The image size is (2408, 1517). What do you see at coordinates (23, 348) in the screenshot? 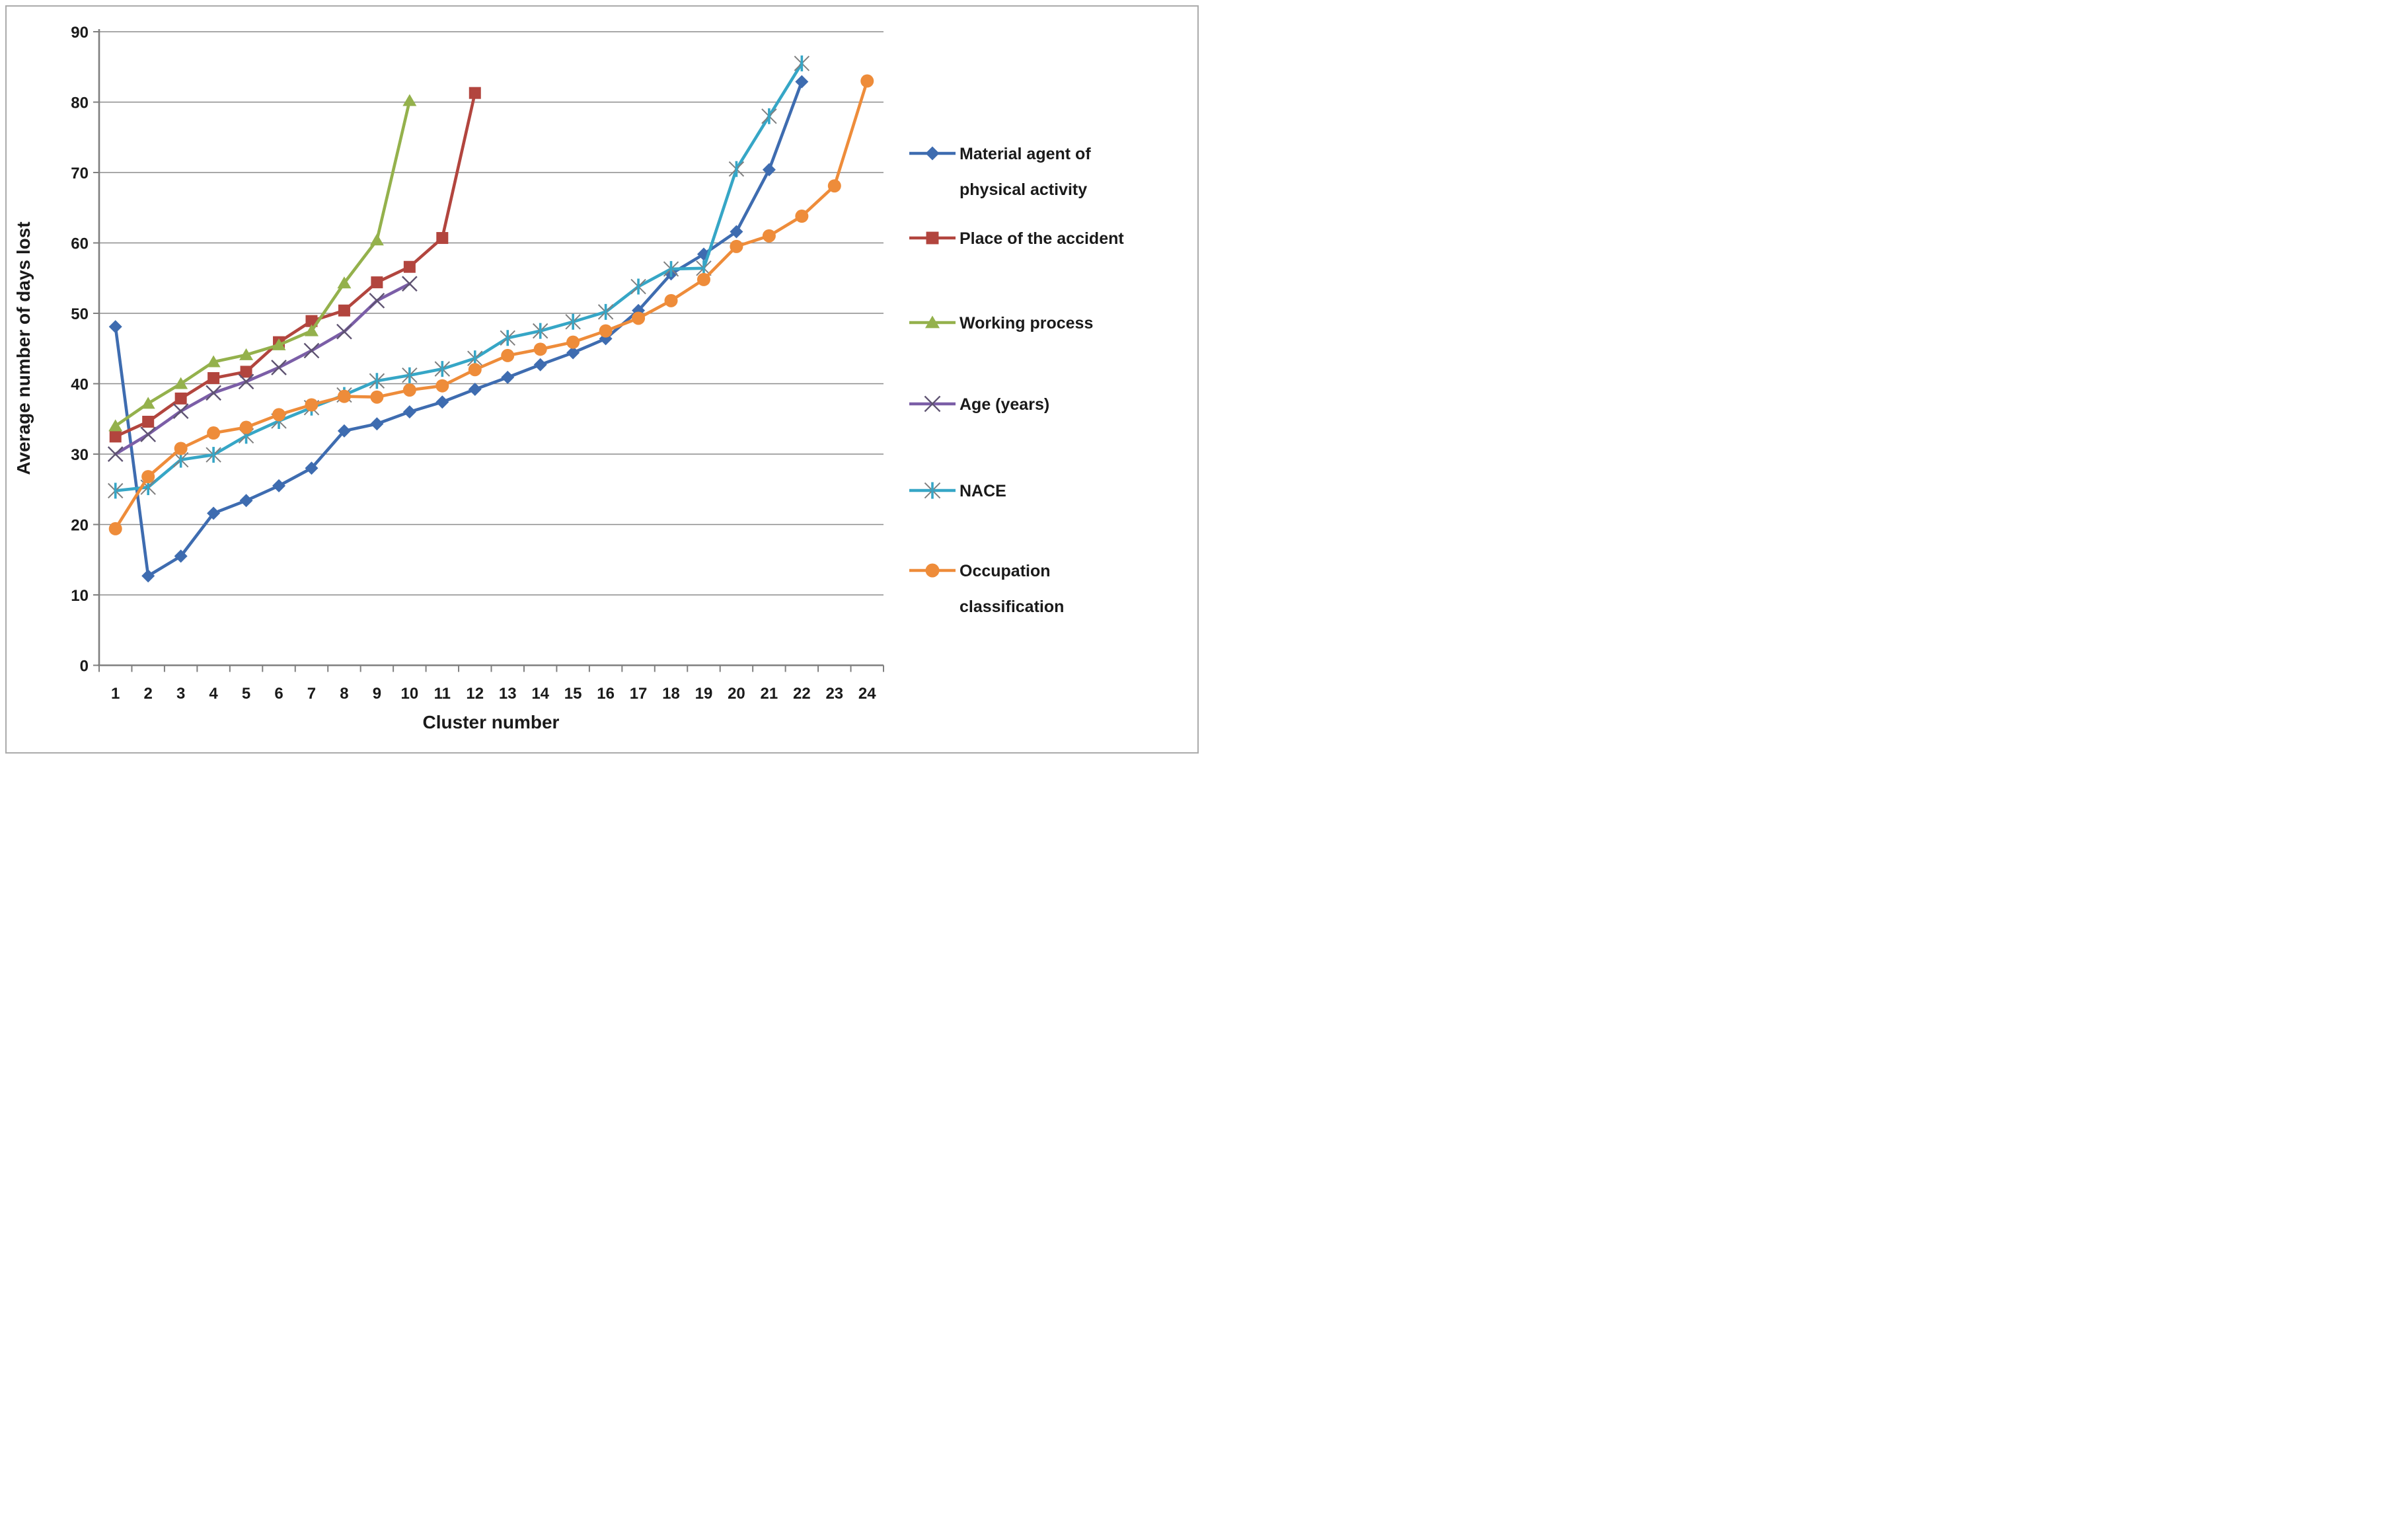
I see `y-axis-title: Average number of days lost` at bounding box center [23, 348].